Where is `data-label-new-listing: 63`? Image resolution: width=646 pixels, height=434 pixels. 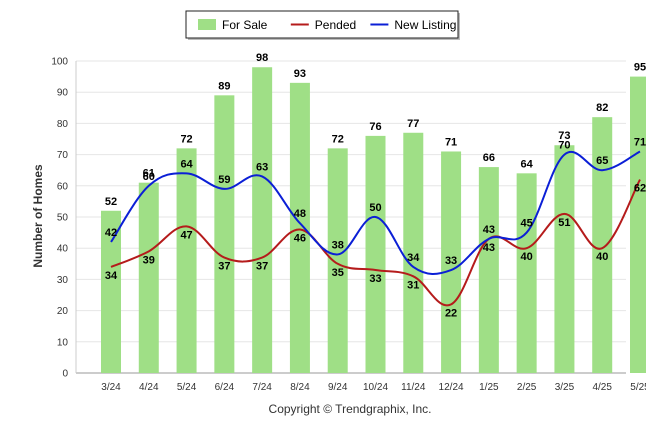 data-label-new-listing: 63 is located at coordinates (262, 167).